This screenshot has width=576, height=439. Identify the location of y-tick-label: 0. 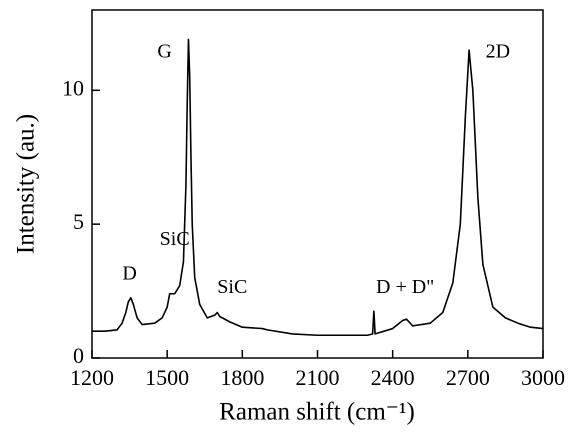
(78, 355).